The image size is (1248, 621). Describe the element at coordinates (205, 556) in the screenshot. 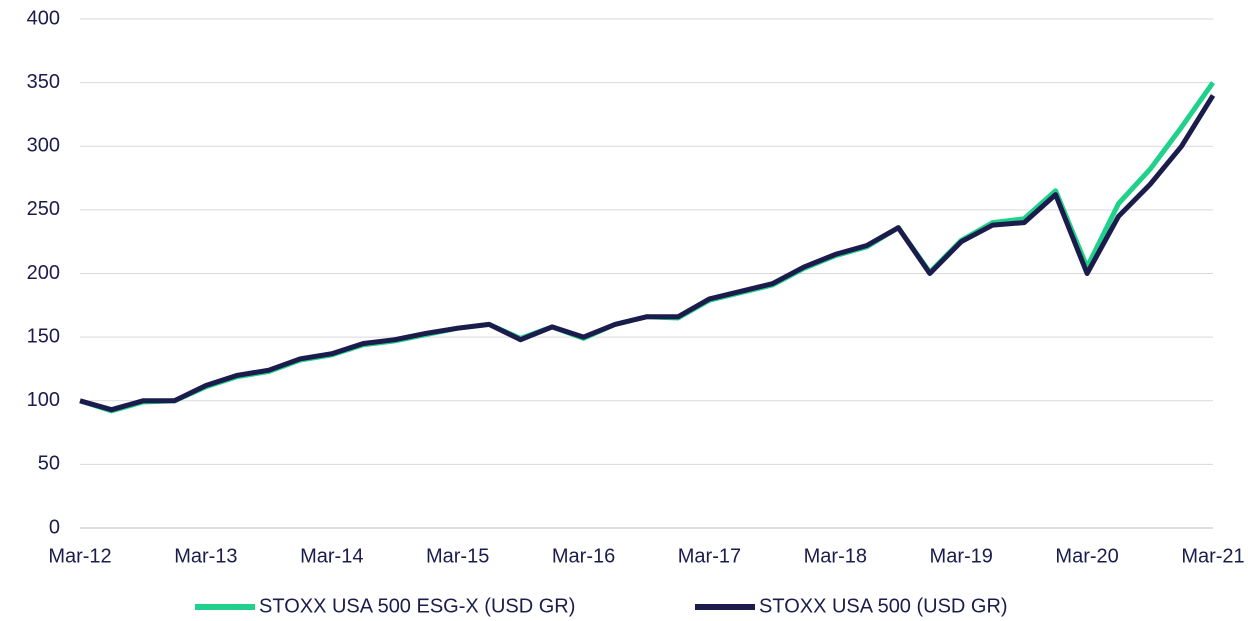

I see `x-tick-label: Mar-13` at that location.